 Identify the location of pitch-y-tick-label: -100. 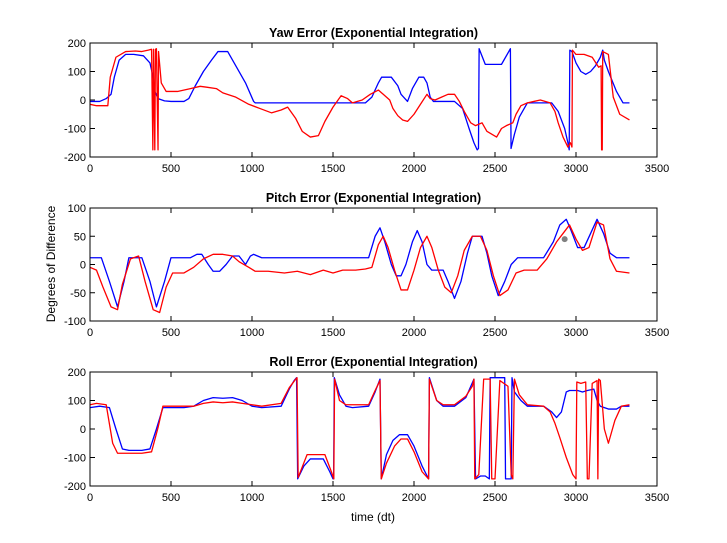
(75, 322).